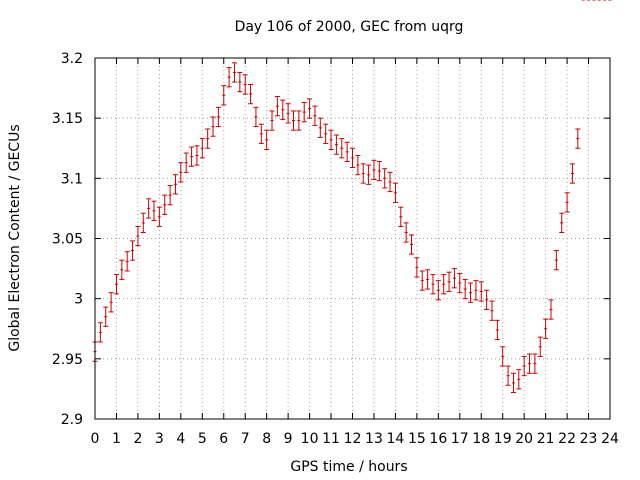 The width and height of the screenshot is (640, 480). I want to click on x-axis-label: GPS time / hours, so click(348, 467).